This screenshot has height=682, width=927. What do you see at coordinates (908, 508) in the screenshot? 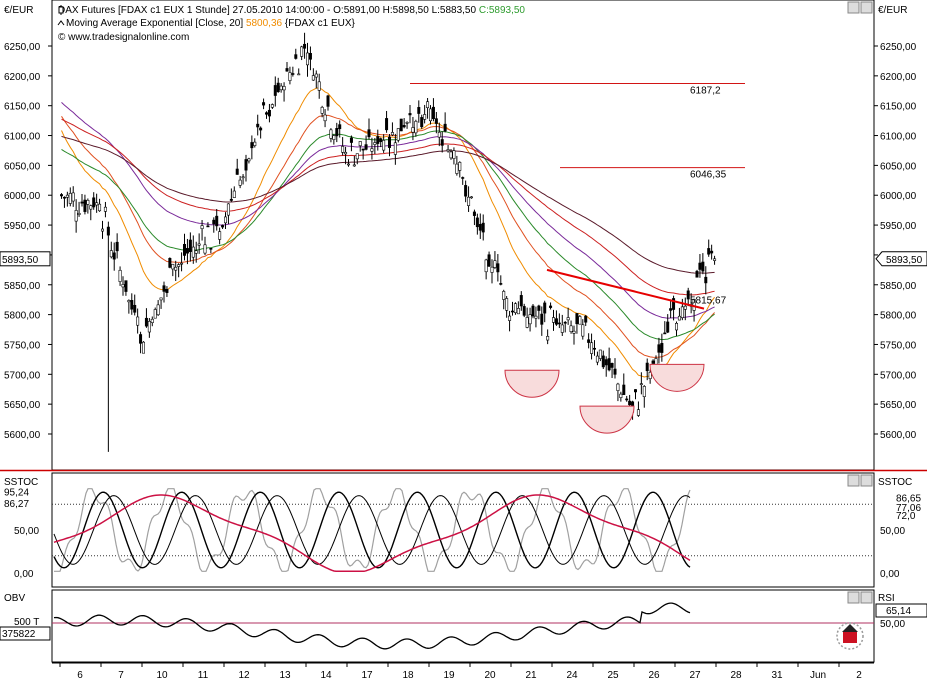
I see `sstoc-right-2: 77,06` at bounding box center [908, 508].